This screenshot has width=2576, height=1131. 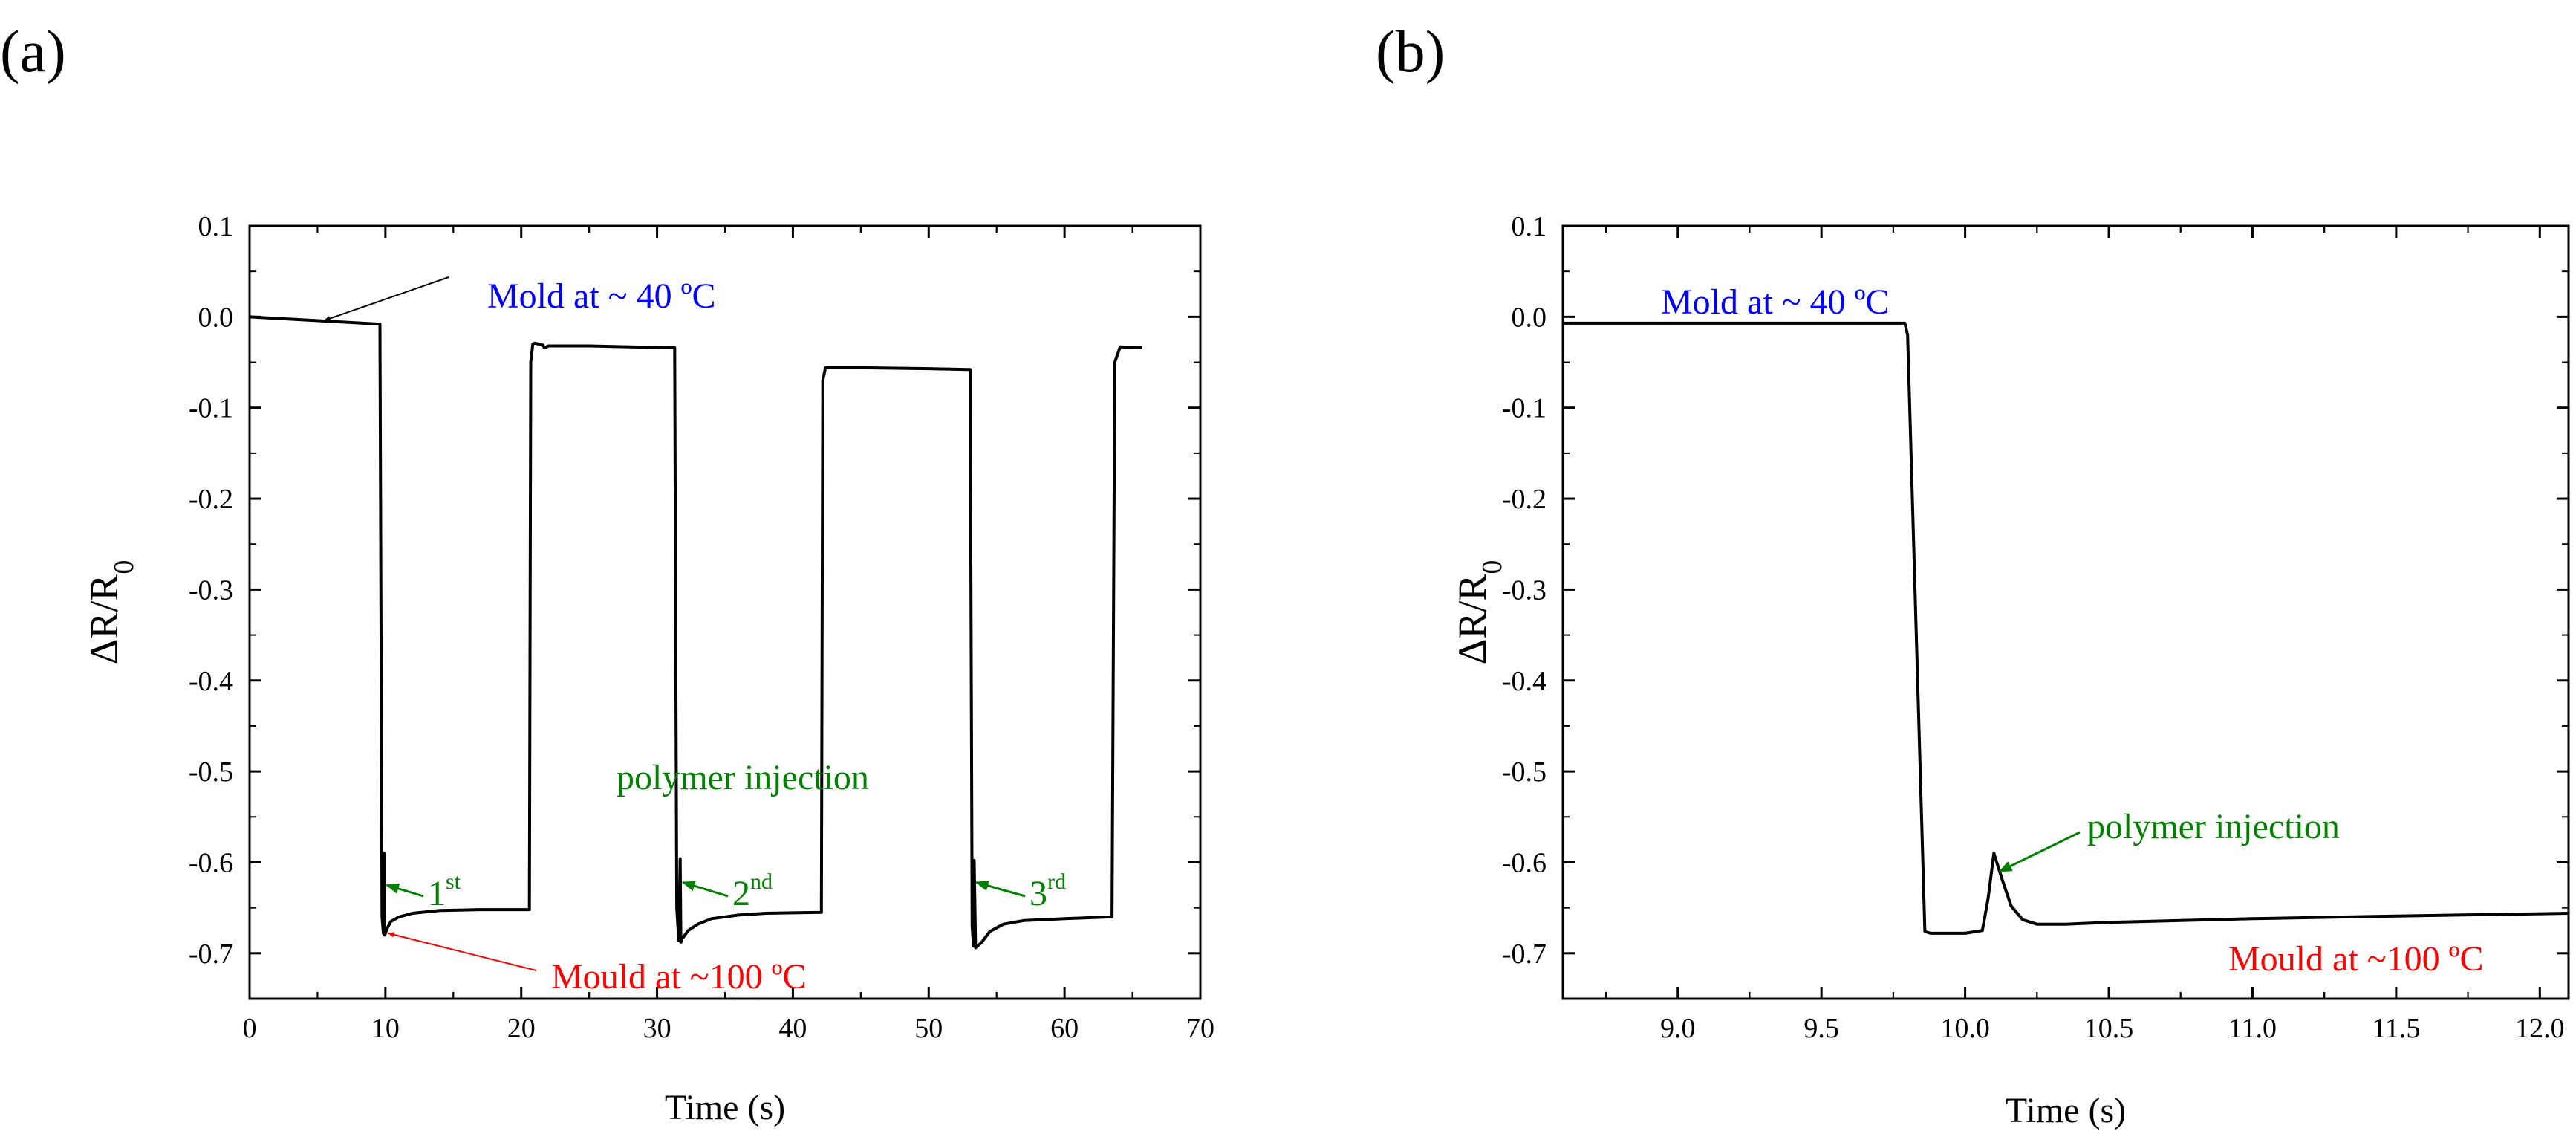 What do you see at coordinates (1524, 590) in the screenshot?
I see `y-tick-label-b: -0.3` at bounding box center [1524, 590].